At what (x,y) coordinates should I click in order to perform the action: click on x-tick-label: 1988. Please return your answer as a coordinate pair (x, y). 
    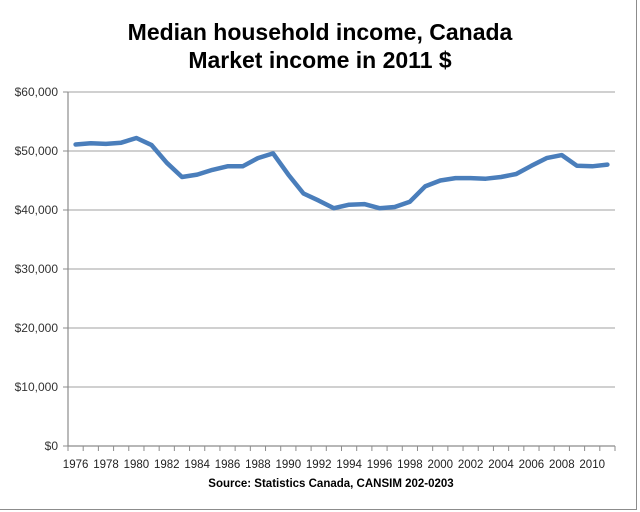
    Looking at the image, I should click on (258, 465).